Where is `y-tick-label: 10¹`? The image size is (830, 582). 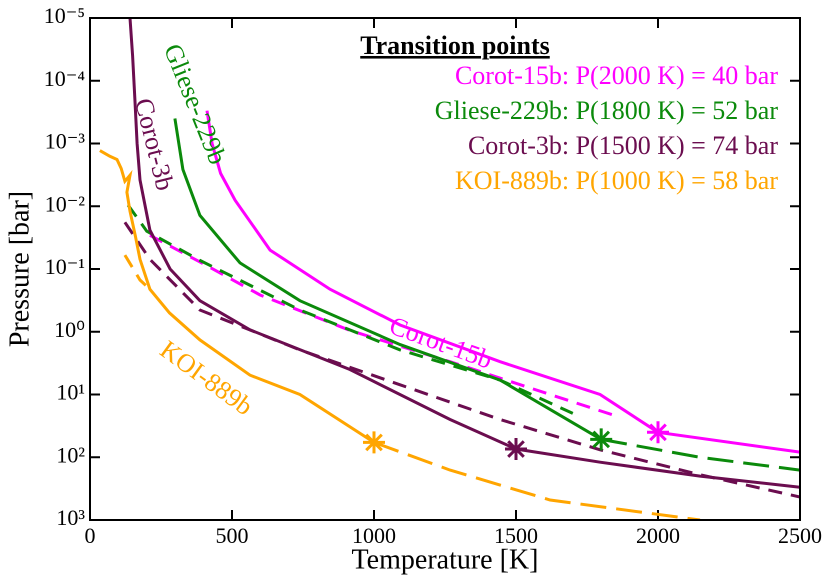 y-tick-label: 10¹ is located at coordinates (70, 392).